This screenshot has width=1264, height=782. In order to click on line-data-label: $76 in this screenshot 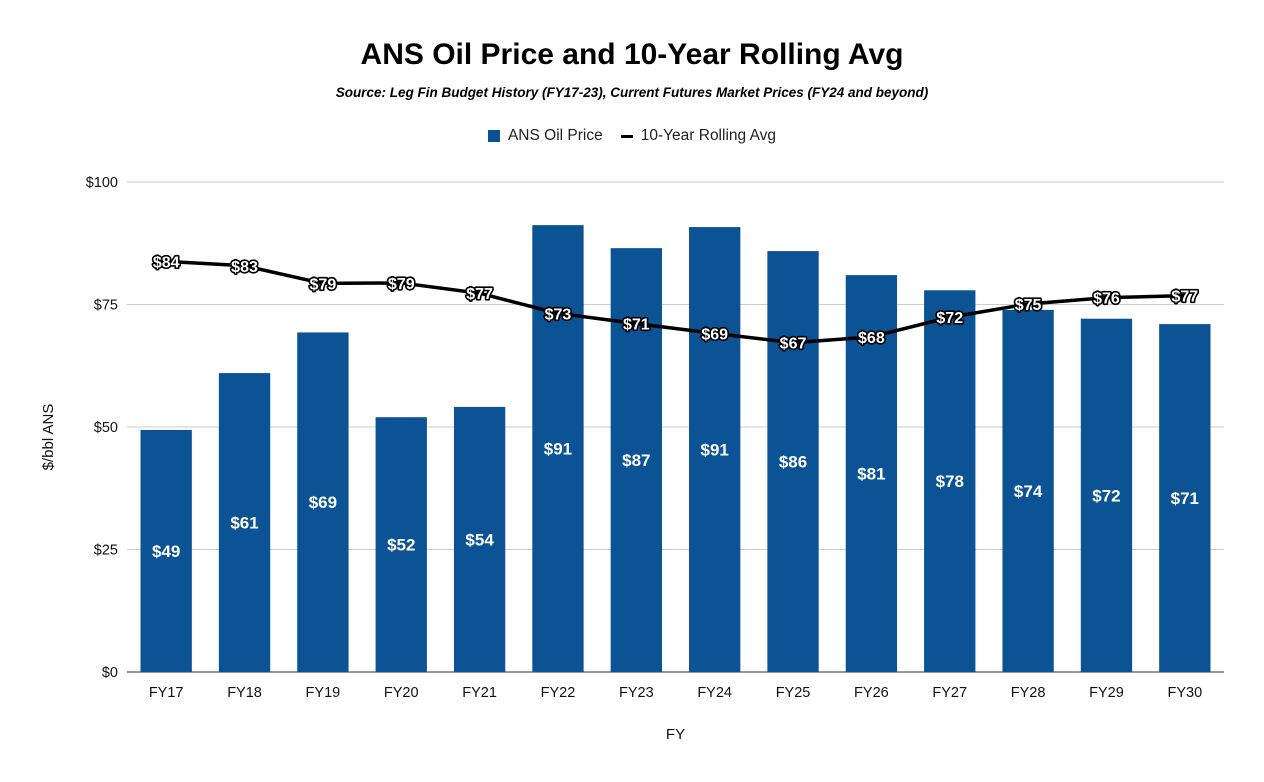, I will do `click(1106, 299)`.